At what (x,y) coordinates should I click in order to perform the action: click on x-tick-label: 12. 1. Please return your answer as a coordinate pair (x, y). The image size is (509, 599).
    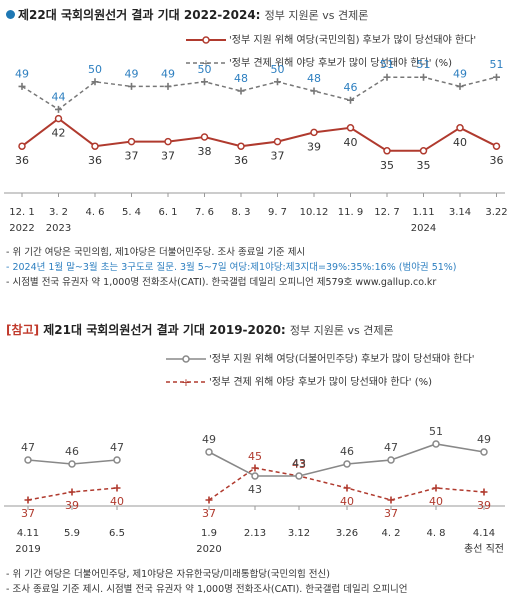
    Looking at the image, I should click on (21, 212).